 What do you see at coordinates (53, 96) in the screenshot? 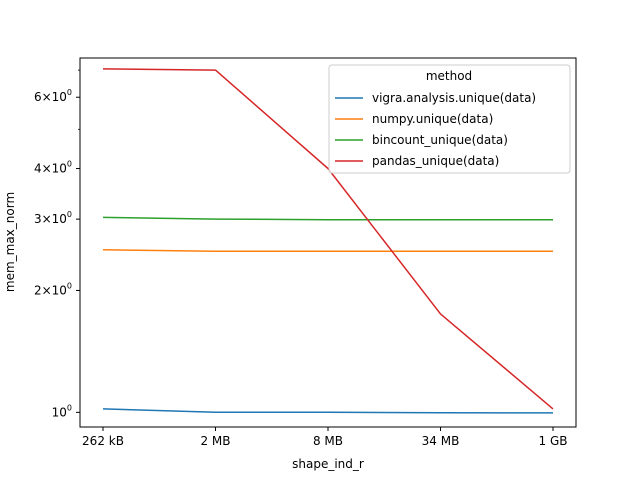
I see `y-tick-label: 6×100` at bounding box center [53, 96].